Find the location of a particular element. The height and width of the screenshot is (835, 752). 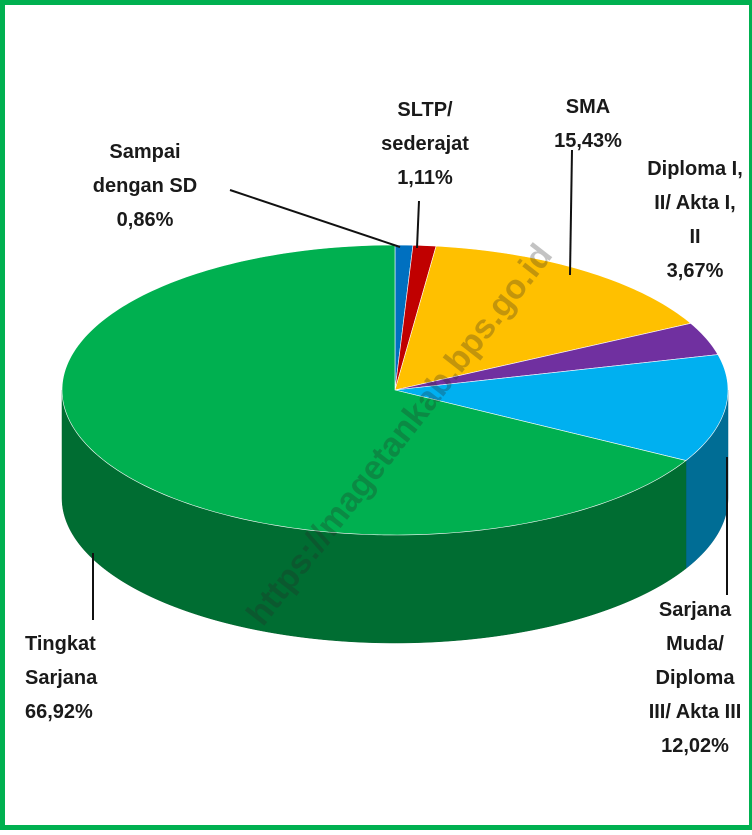

category-name: SLTP/ sederajat is located at coordinates (425, 127).